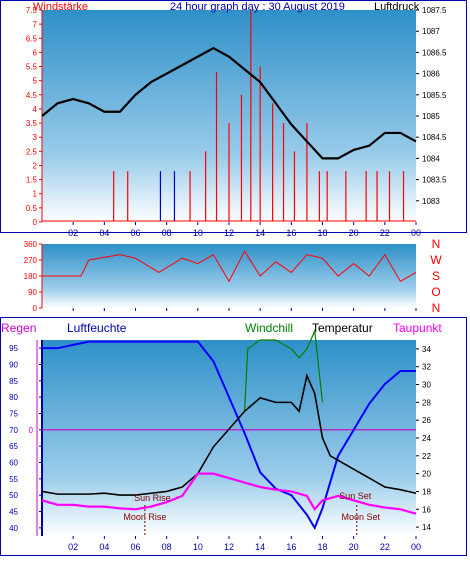 Image resolution: width=470 pixels, height=567 pixels. What do you see at coordinates (13, 365) in the screenshot?
I see `humidity-tick-label: 90` at bounding box center [13, 365].